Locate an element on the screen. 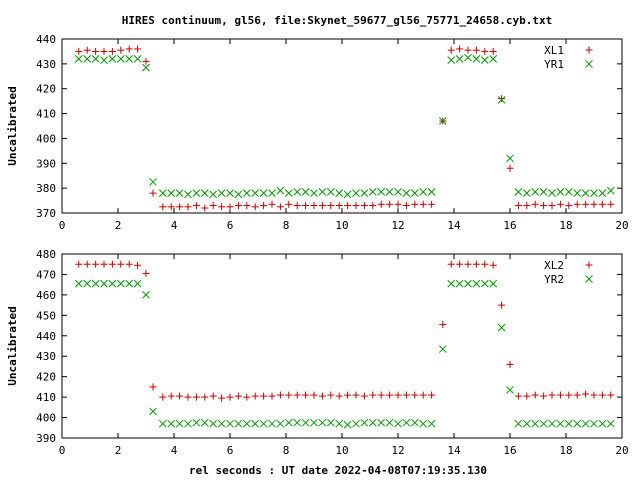 The width and height of the screenshot is (640, 485). legend-label-yr2: YR2 is located at coordinates (554, 279).